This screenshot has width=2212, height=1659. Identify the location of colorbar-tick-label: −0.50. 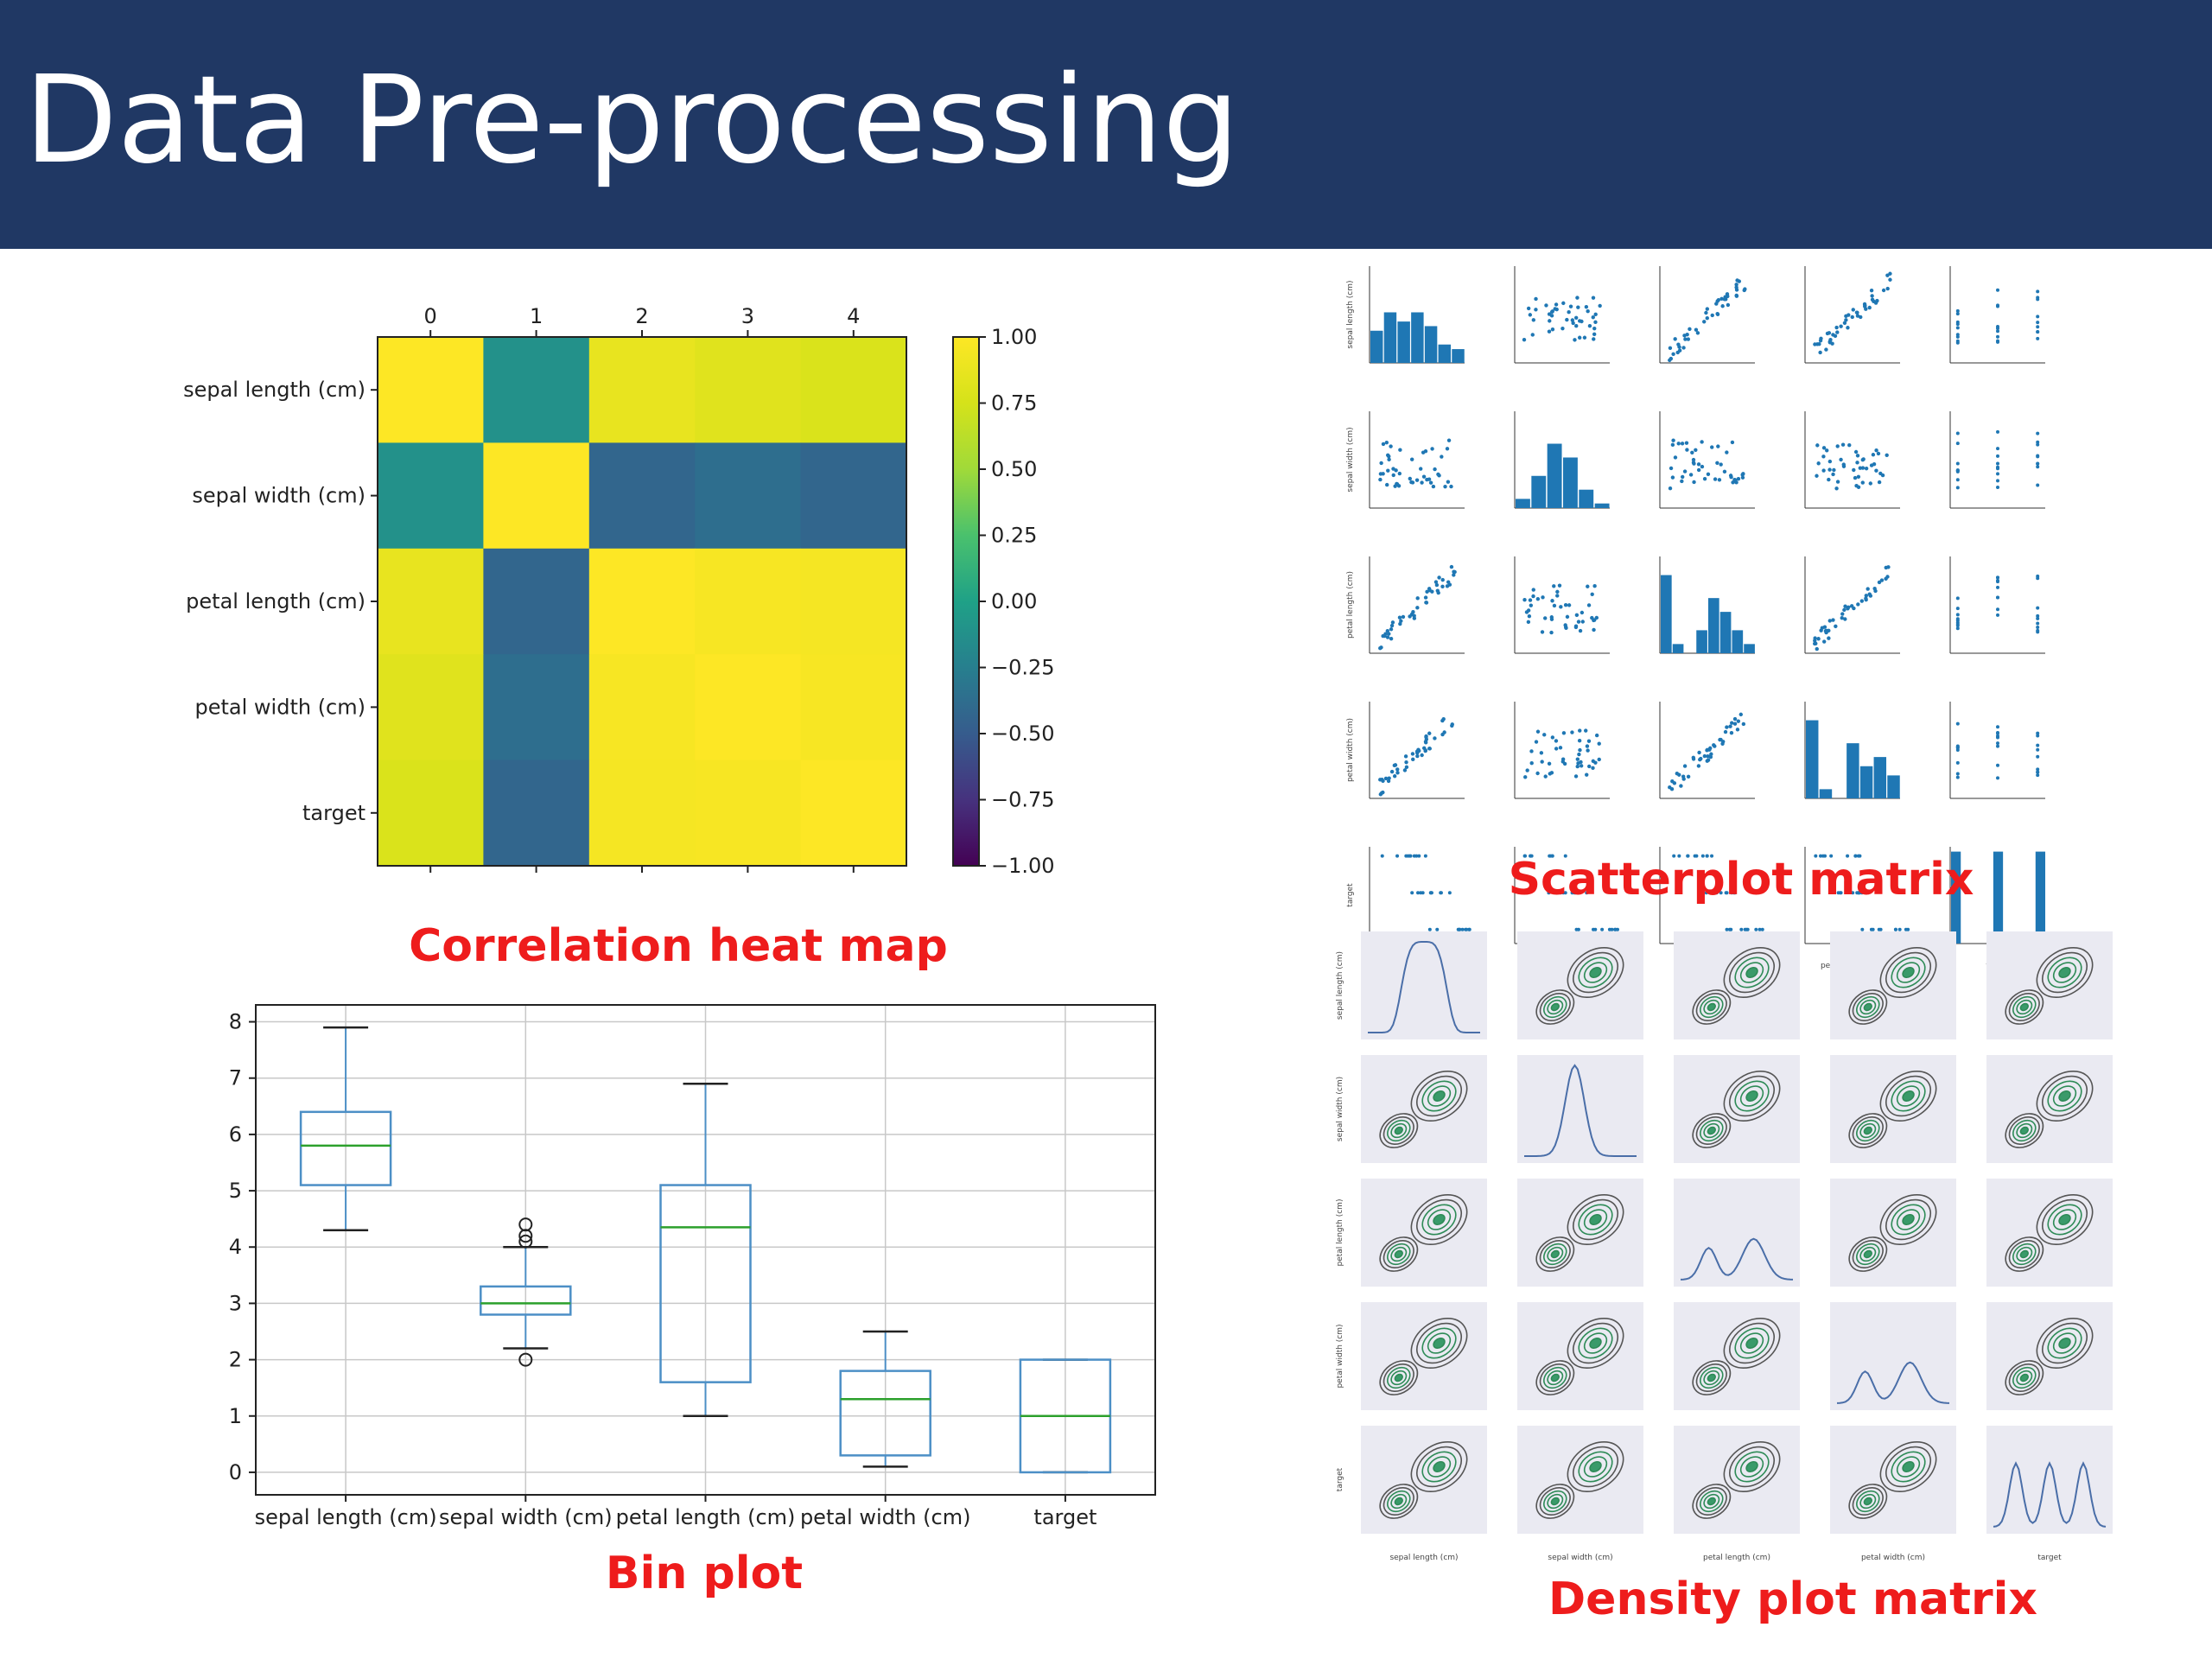
(1023, 733).